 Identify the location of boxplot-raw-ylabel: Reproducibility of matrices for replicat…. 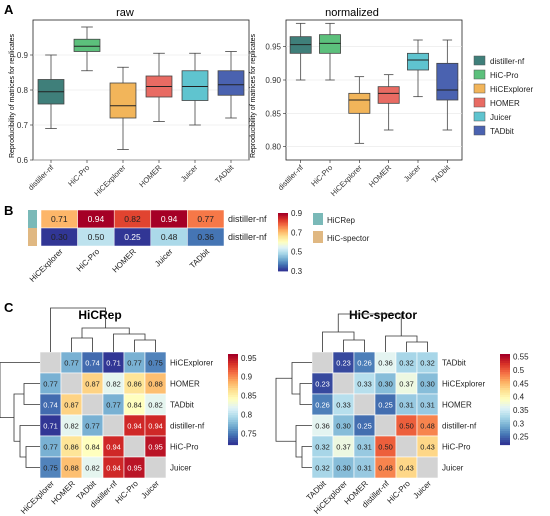
(12, 95).